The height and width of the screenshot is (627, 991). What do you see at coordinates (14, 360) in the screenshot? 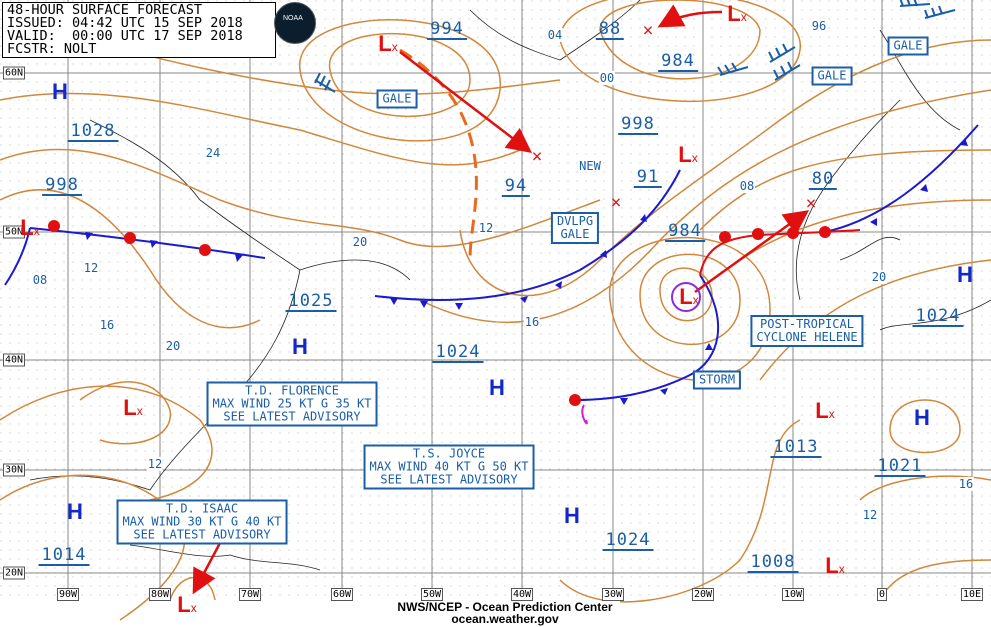
I see `lat-label: 40N` at bounding box center [14, 360].